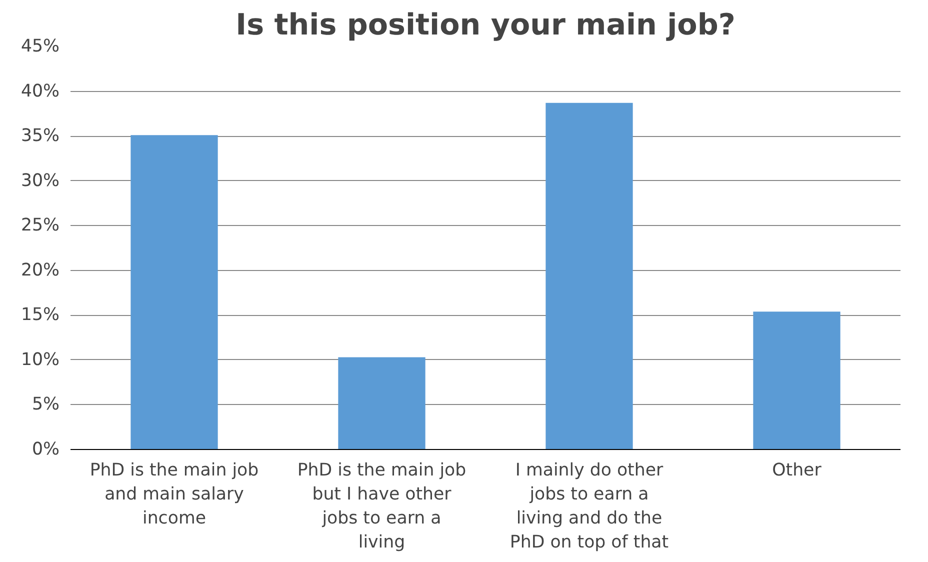  What do you see at coordinates (589, 506) in the screenshot?
I see `x-tick-label: I mainly do other jobs to earn a living and do the PhD on top of that` at bounding box center [589, 506].